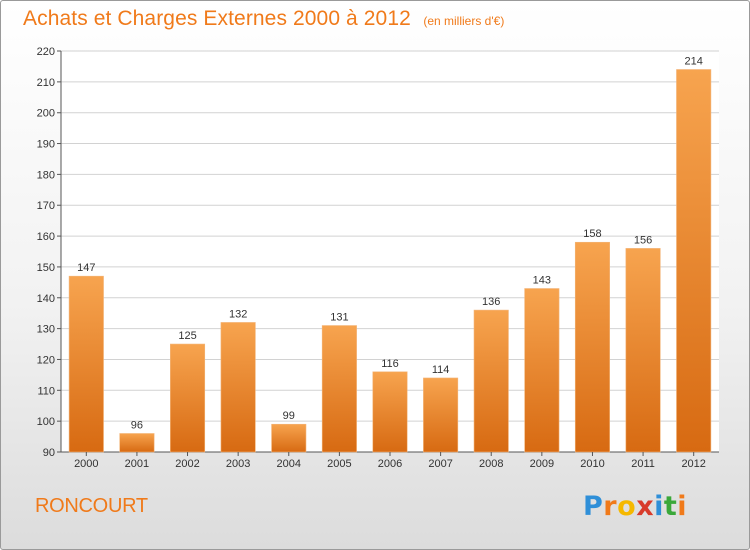 The width and height of the screenshot is (750, 550). Describe the element at coordinates (491, 302) in the screenshot. I see `bar-value-label: 136` at that location.